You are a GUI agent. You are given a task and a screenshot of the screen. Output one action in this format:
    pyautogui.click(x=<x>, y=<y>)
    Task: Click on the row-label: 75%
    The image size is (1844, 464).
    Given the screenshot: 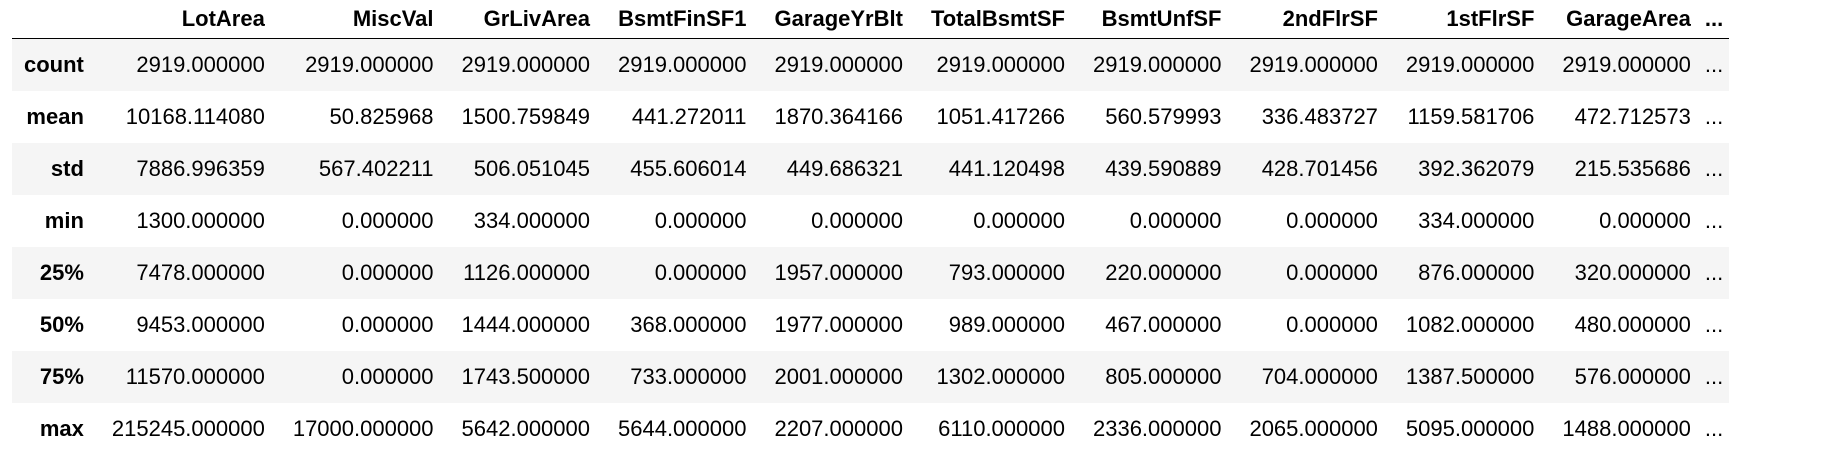 What is the action you would take?
    pyautogui.click(x=61, y=376)
    